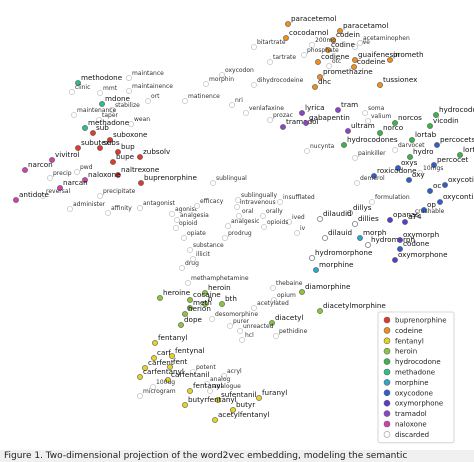 Image resolution: width=474 pixels, height=462 pixels. I want to click on point-dillys: dillys, so click(359, 209).